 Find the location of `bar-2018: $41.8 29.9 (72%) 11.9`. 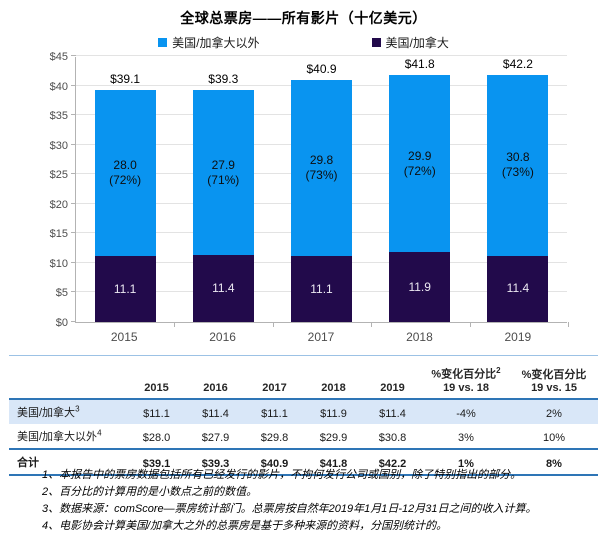

bar-2018: $41.8 29.9 (72%) 11.9 is located at coordinates (420, 189).